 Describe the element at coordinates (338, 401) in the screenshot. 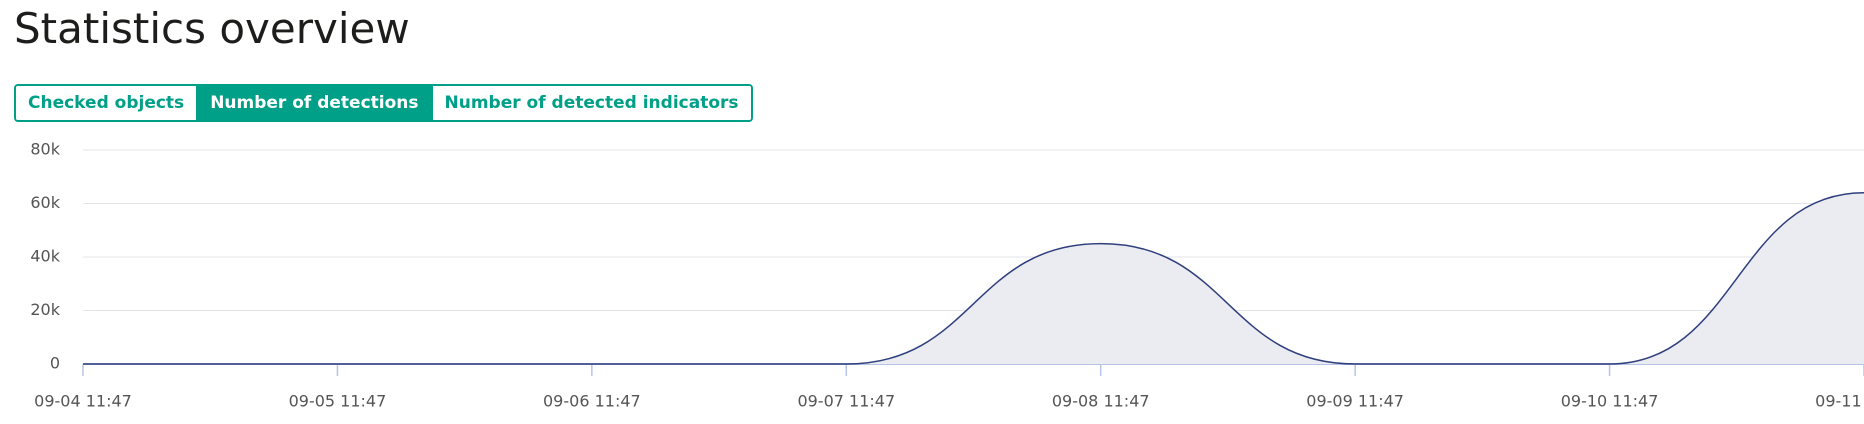

I see `x-tick-label: 09-05 11:47` at that location.